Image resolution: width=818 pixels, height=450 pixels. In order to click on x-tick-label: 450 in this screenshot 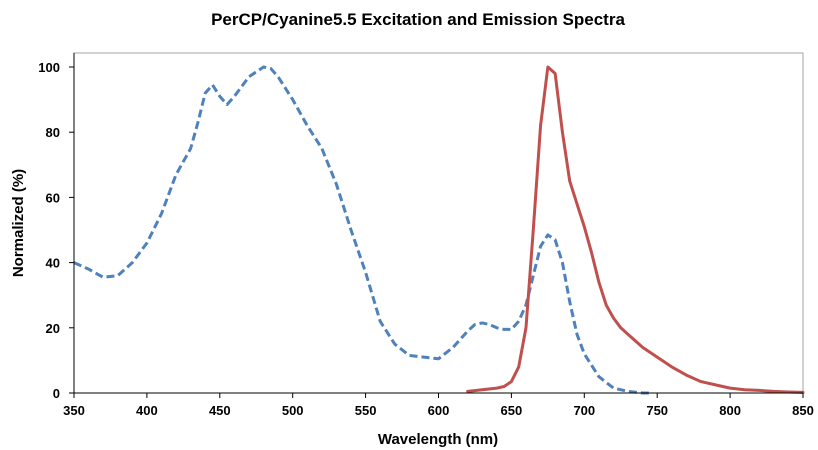, I will do `click(220, 410)`.